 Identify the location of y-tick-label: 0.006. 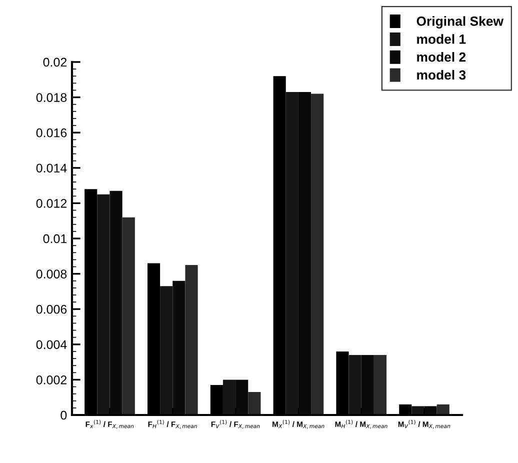
(51, 309).